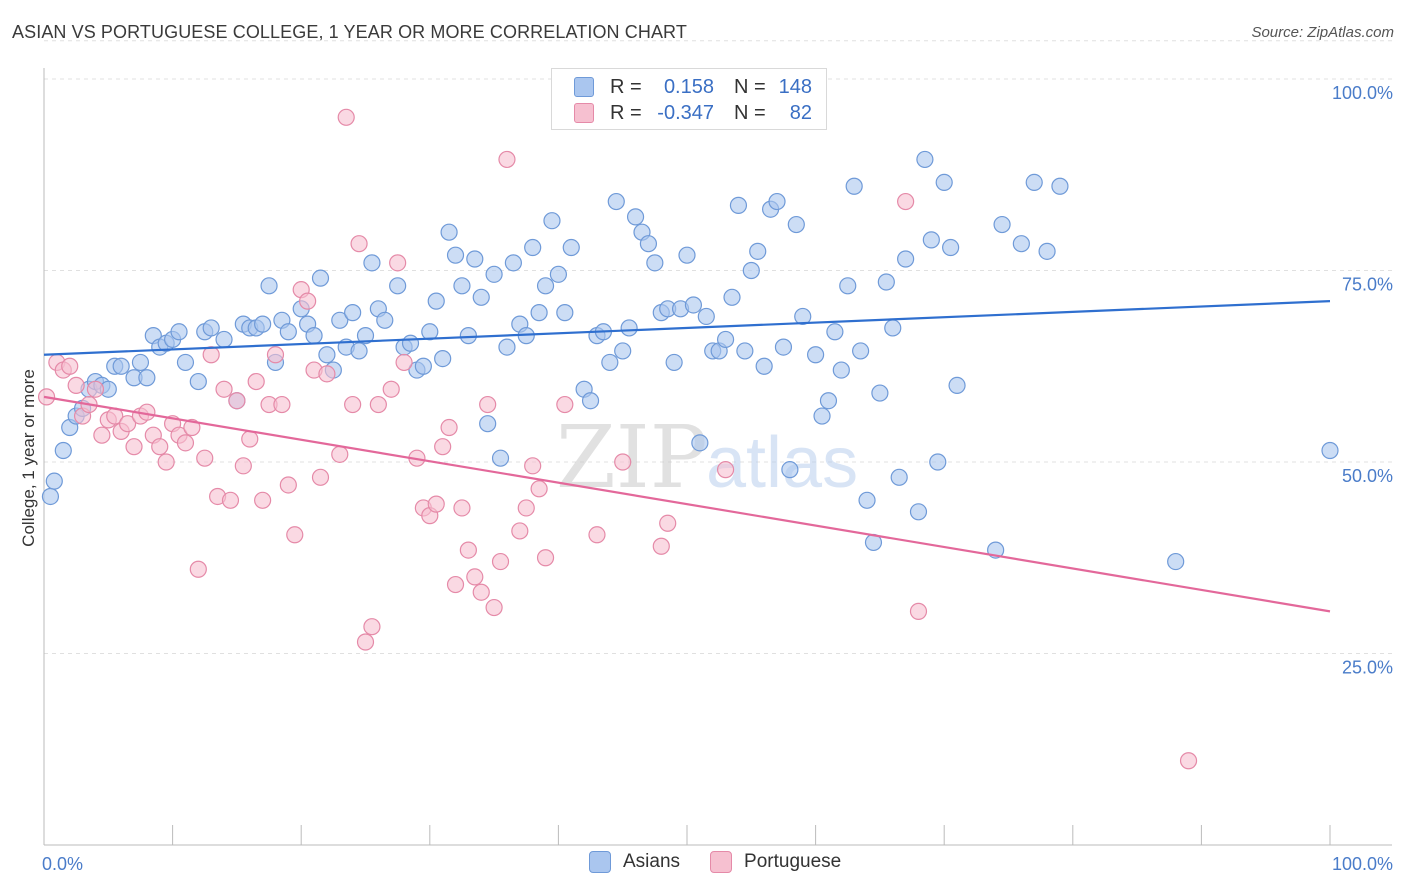 Image resolution: width=1406 pixels, height=892 pixels. What do you see at coordinates (652, 861) in the screenshot?
I see `asians-legend-label: Asians` at bounding box center [652, 861].